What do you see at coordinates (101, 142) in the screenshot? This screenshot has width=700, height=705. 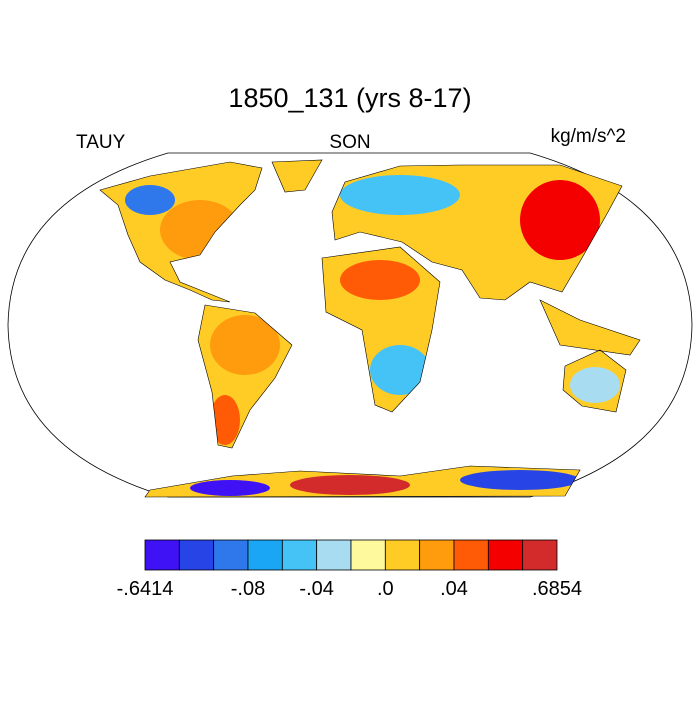 I see `left-label: TAUY` at bounding box center [101, 142].